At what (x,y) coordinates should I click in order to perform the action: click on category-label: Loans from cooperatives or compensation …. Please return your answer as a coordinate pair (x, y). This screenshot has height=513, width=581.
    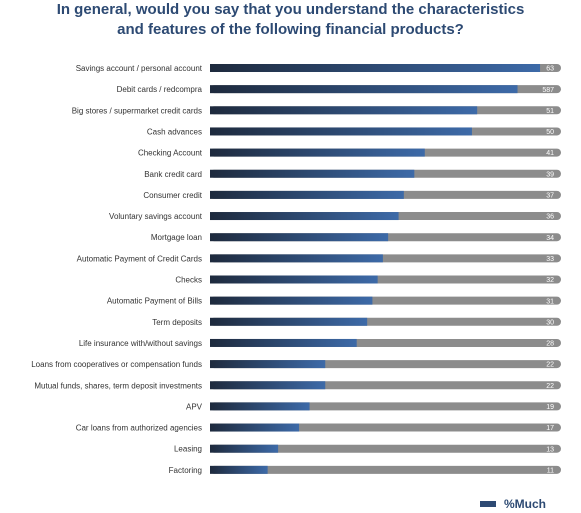
    Looking at the image, I should click on (116, 364).